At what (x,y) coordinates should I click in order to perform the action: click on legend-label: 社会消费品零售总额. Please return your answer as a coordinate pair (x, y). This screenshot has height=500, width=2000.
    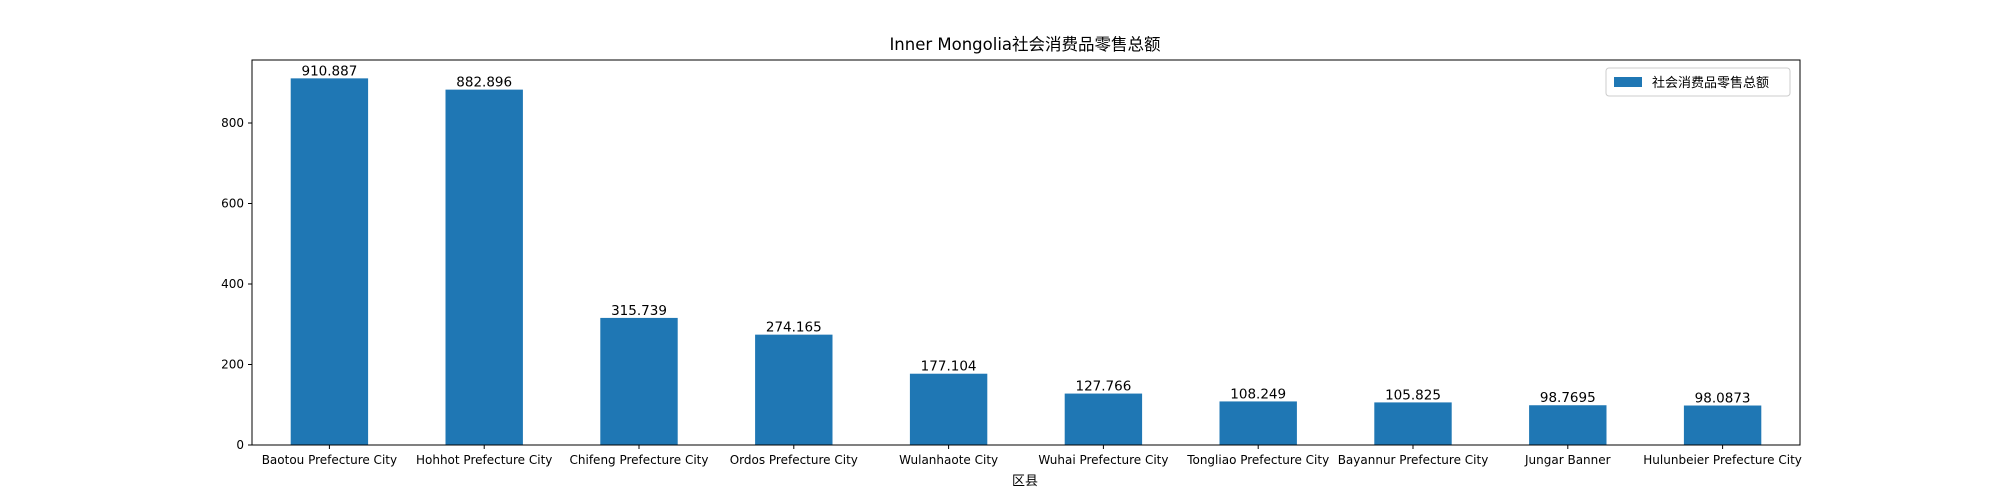
    Looking at the image, I should click on (1710, 83).